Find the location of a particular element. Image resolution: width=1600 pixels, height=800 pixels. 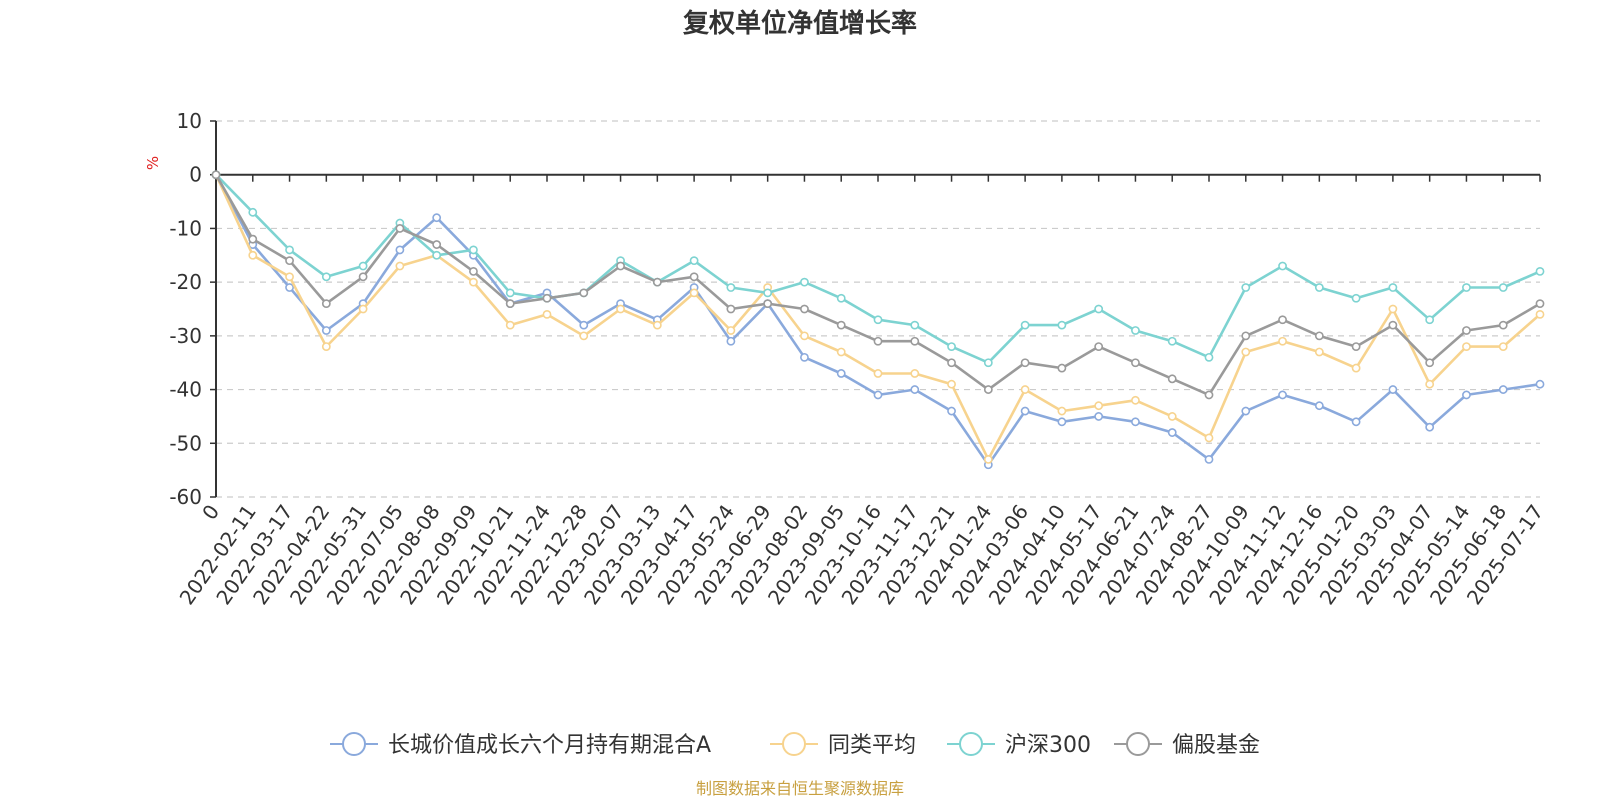

legend-item-0: 长城价值成长六个月持有期混合A is located at coordinates (520, 745).